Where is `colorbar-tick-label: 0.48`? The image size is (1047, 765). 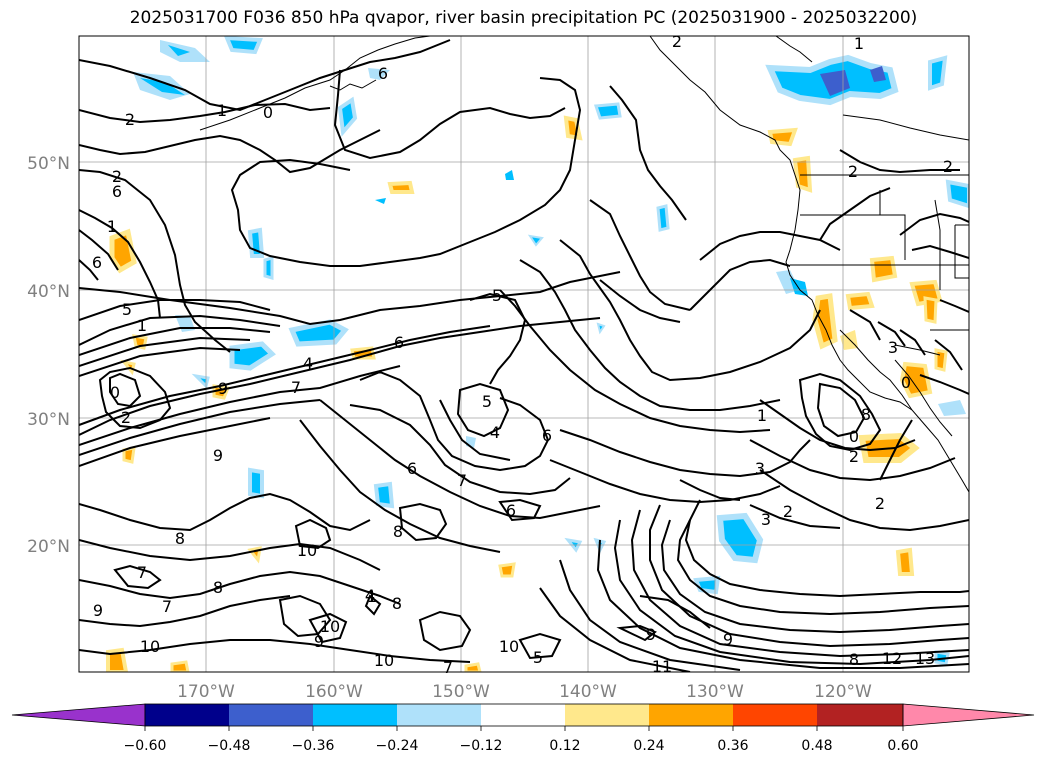 colorbar-tick-label: 0.48 is located at coordinates (816, 746).